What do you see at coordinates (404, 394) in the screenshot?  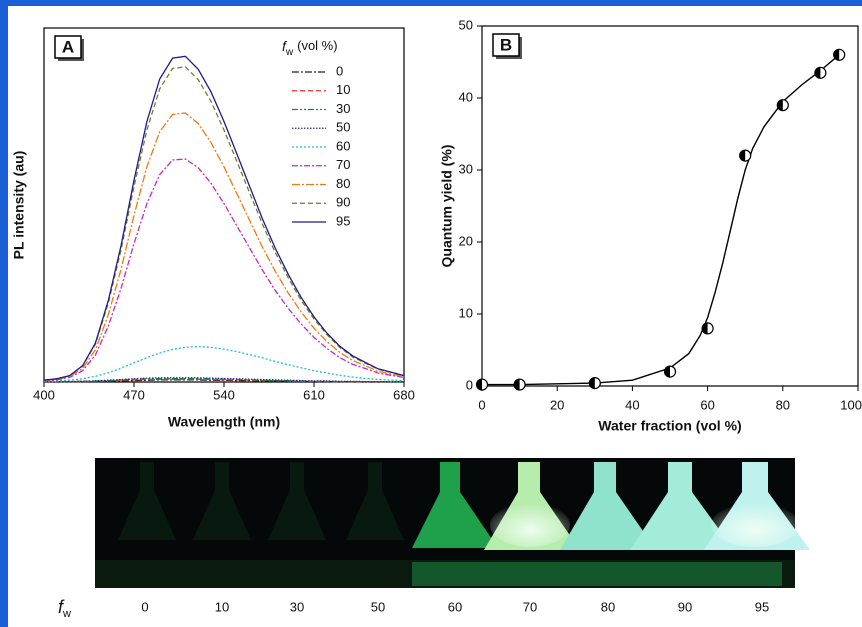 I see `x-tick-label: 680` at bounding box center [404, 394].